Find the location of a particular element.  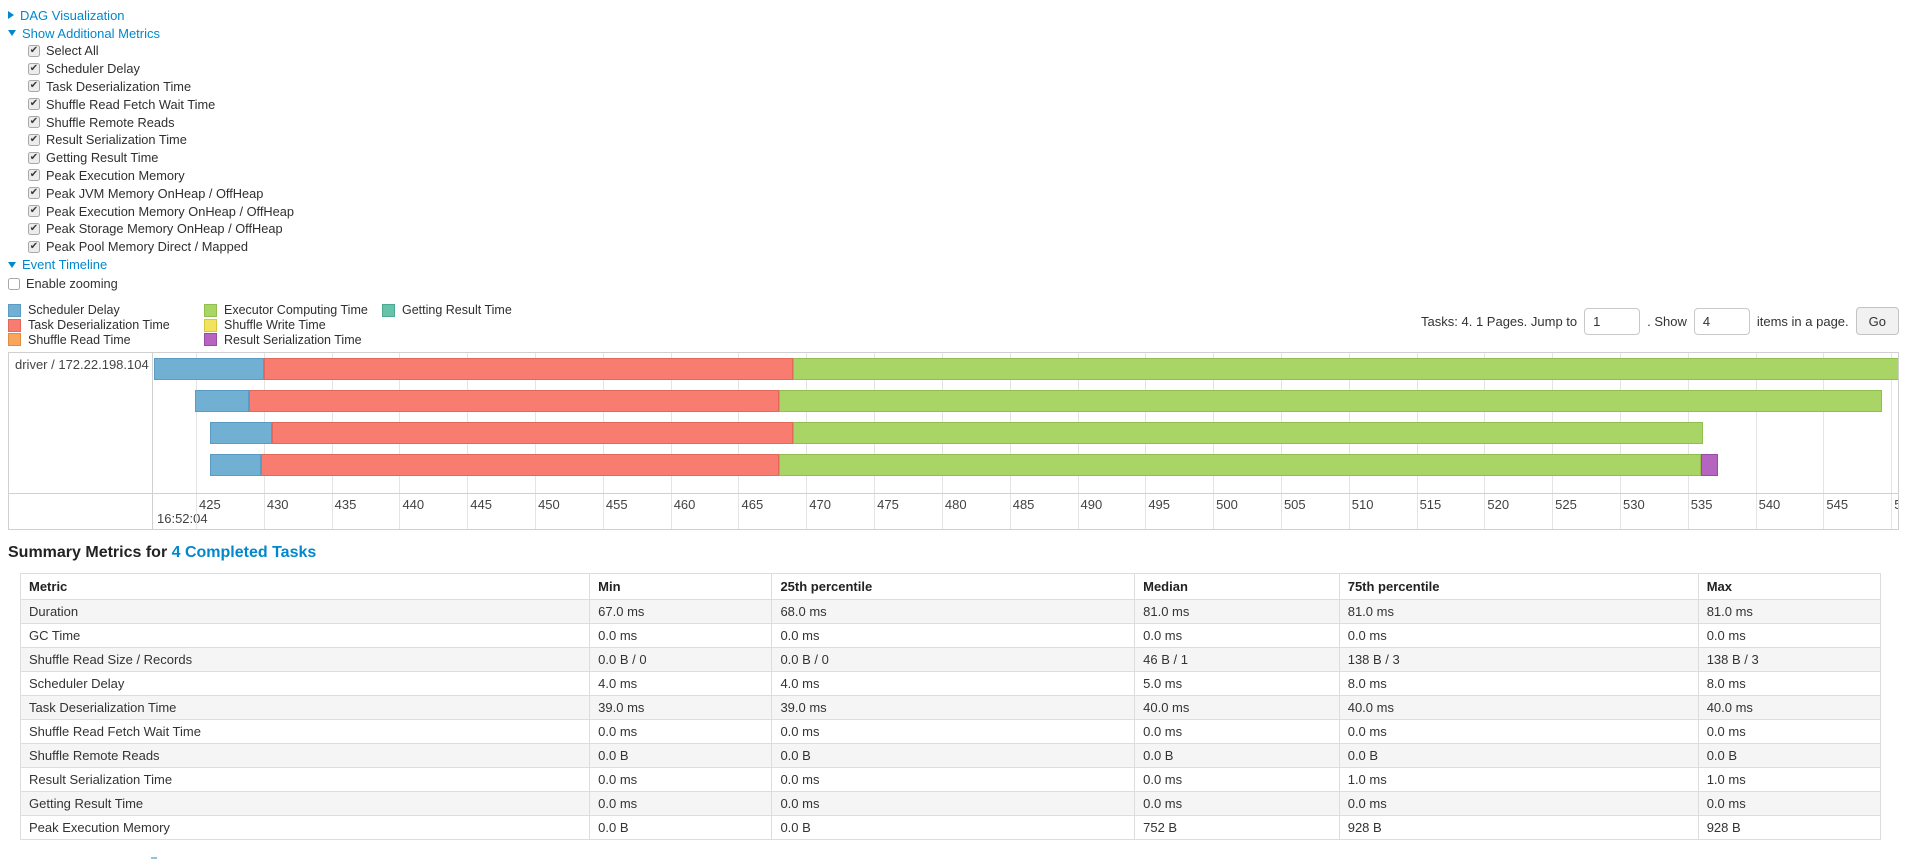

executor-group-label: driver / 172.22.198.104 is located at coordinates (82, 364).